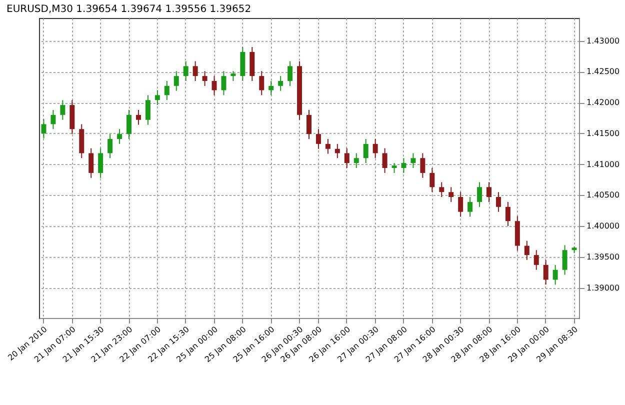 The width and height of the screenshot is (625, 405). I want to click on y-tick-label: 1.40000, so click(603, 226).